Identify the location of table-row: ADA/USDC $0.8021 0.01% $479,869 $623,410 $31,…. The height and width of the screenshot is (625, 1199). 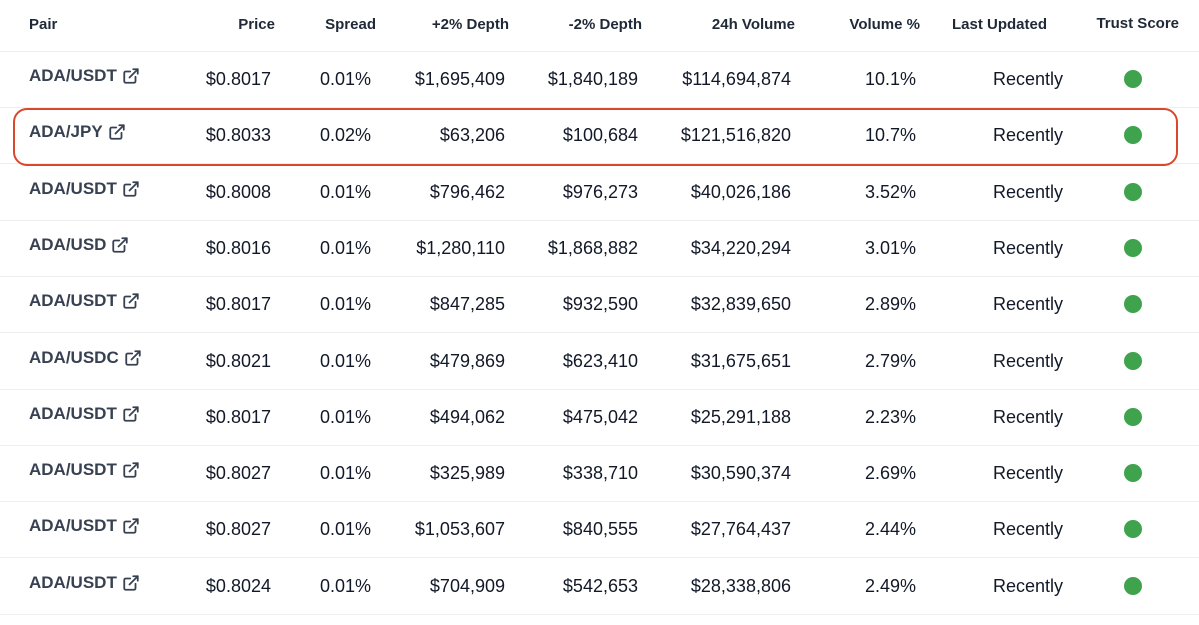
(599, 362).